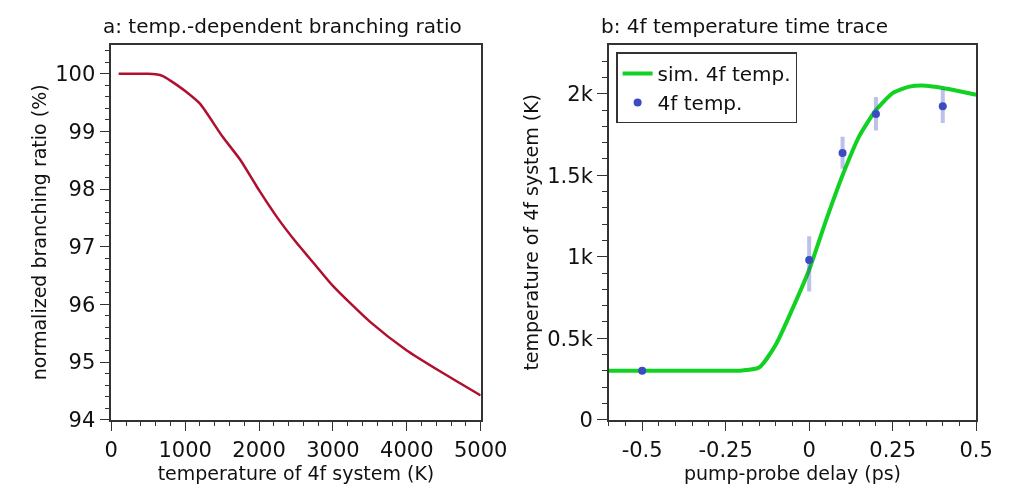 This screenshot has height=500, width=1027. I want to click on x-tick-label: -0.5, so click(642, 449).